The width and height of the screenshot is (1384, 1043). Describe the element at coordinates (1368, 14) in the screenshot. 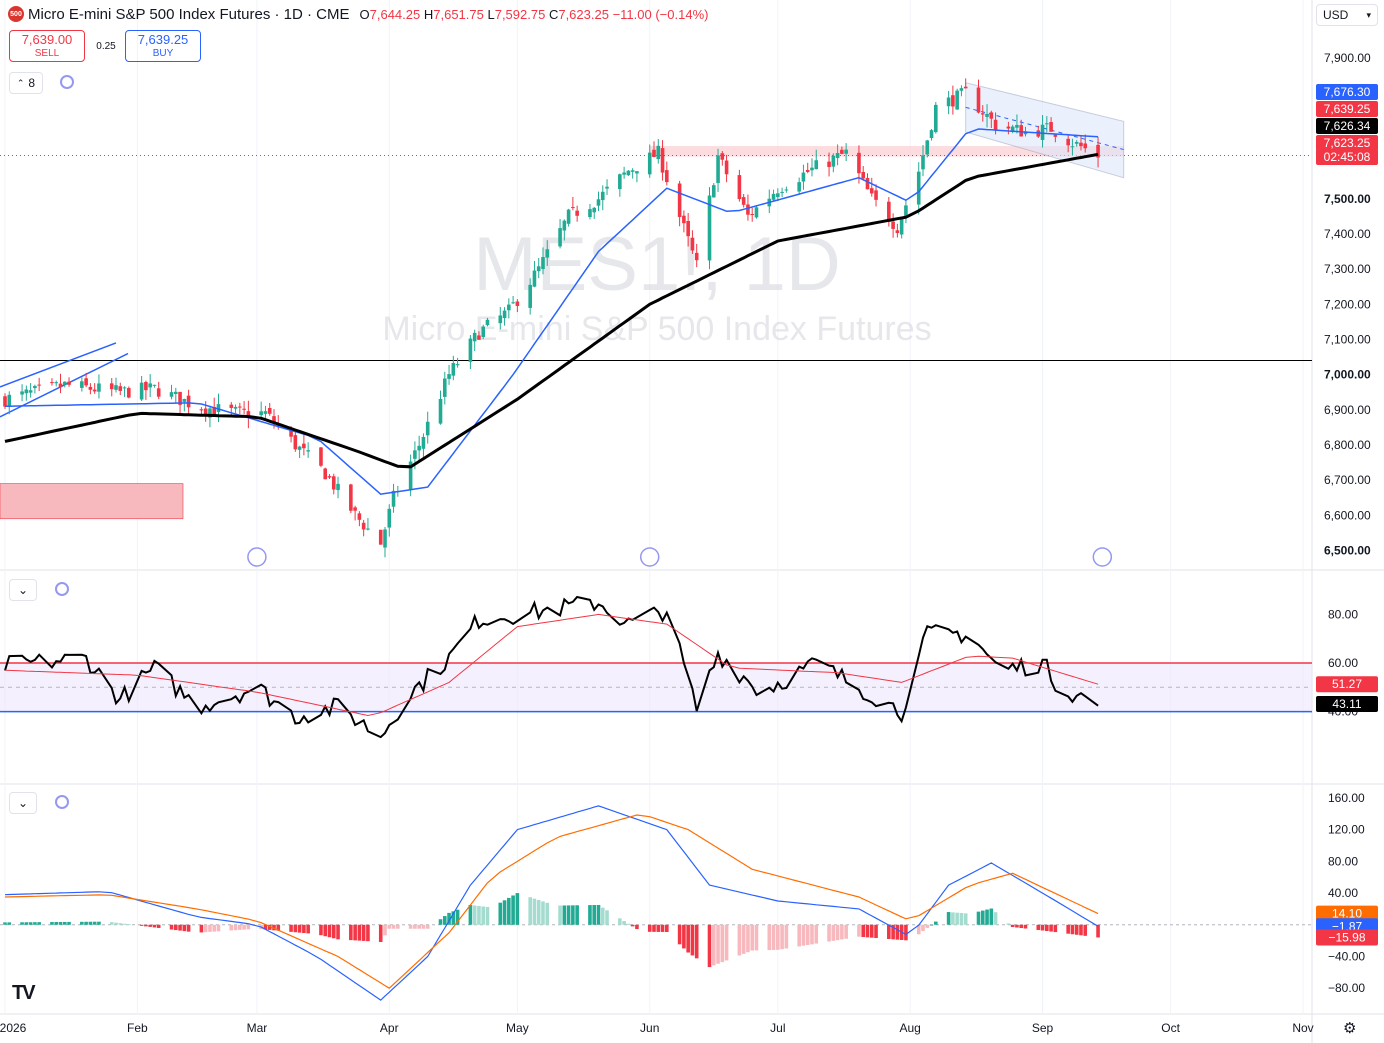

I see `chevron-down-icon: ▾` at that location.